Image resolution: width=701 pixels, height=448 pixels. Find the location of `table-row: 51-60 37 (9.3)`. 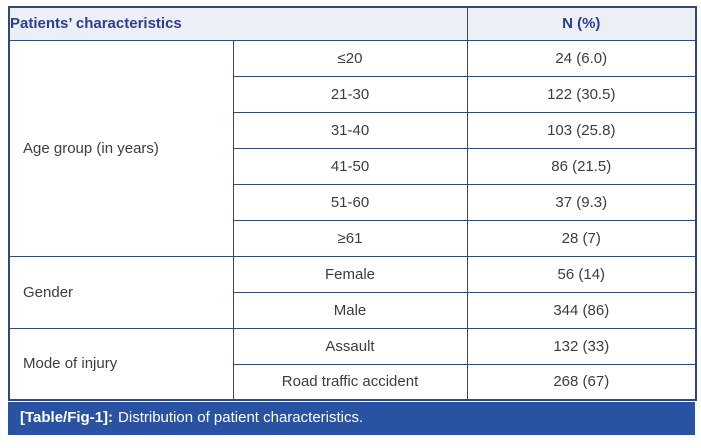

table-row: 51-60 37 (9.3) is located at coordinates (353, 202).